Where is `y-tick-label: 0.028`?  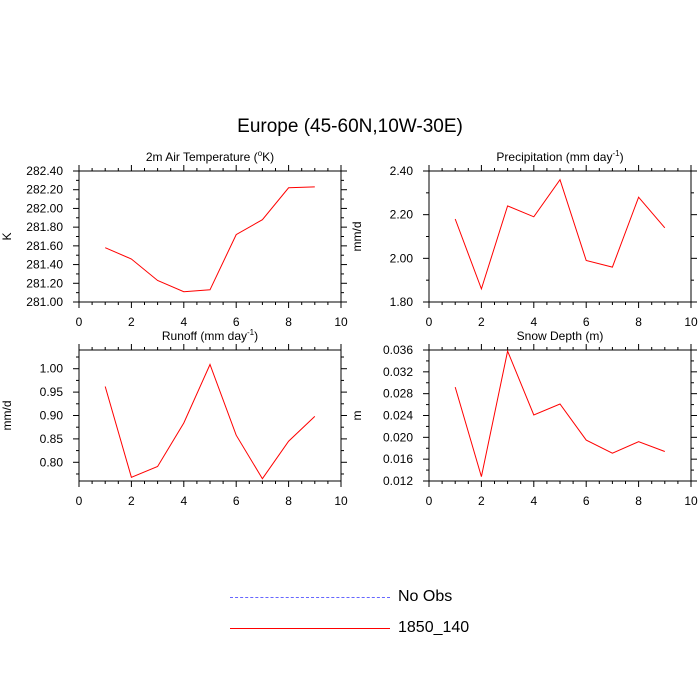
y-tick-label: 0.028 is located at coordinates (398, 394).